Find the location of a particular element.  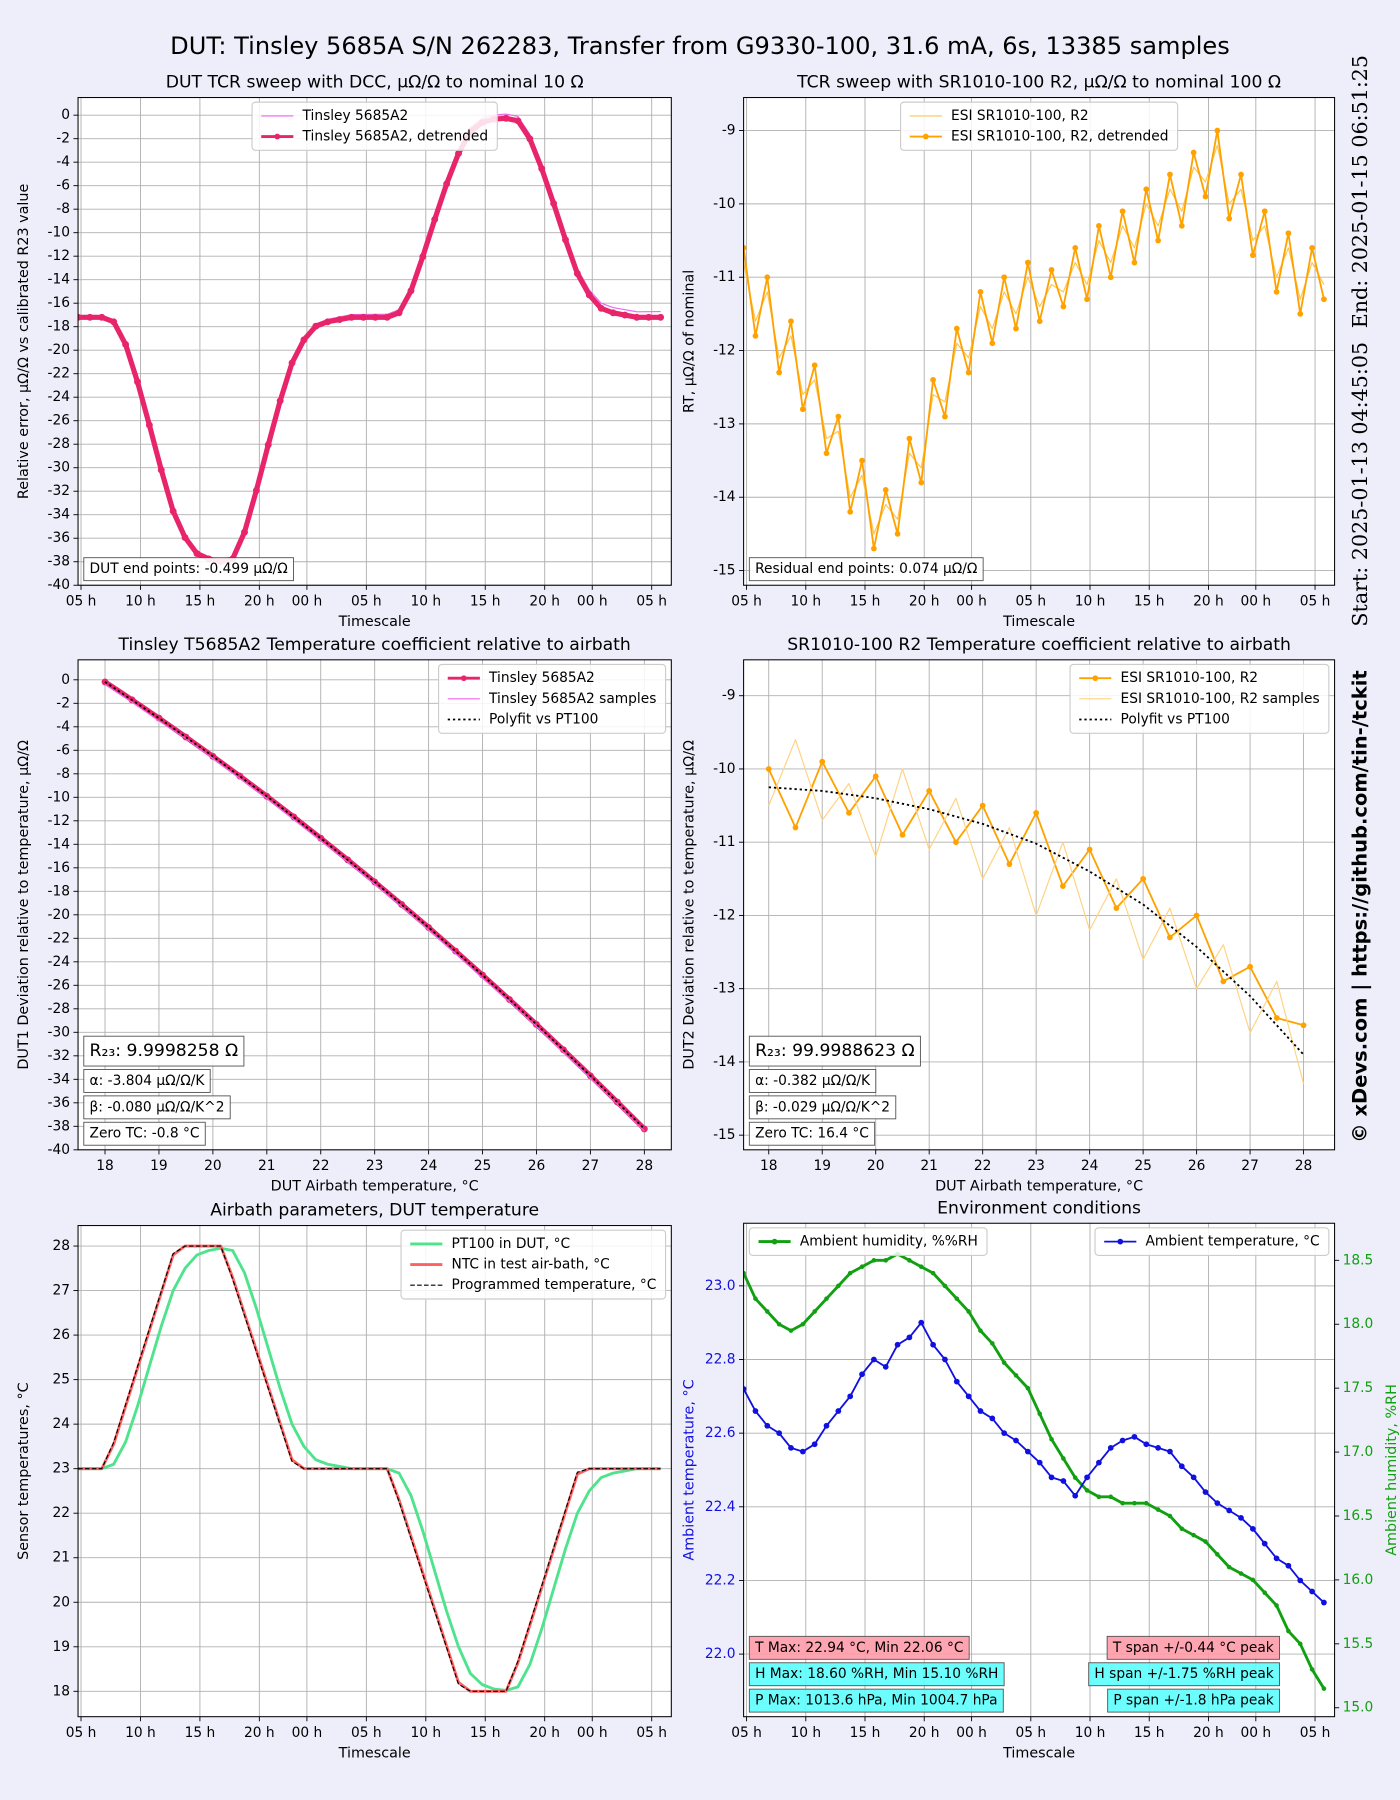

y-tick-label: -9 is located at coordinates (729, 696).